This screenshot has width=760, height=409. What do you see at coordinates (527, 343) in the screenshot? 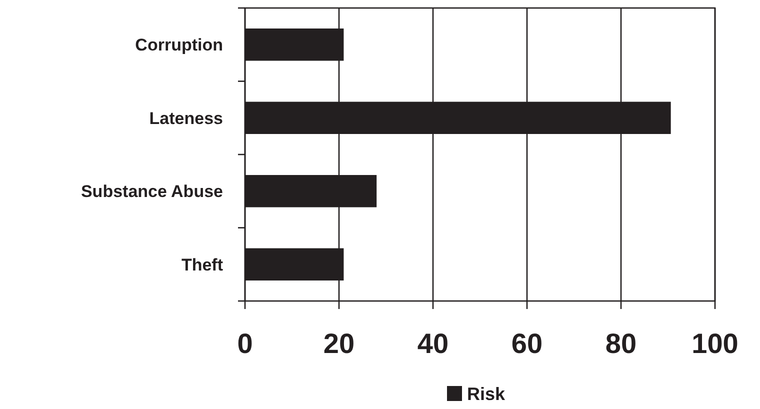
I see `x-tick-label: 60` at bounding box center [527, 343].